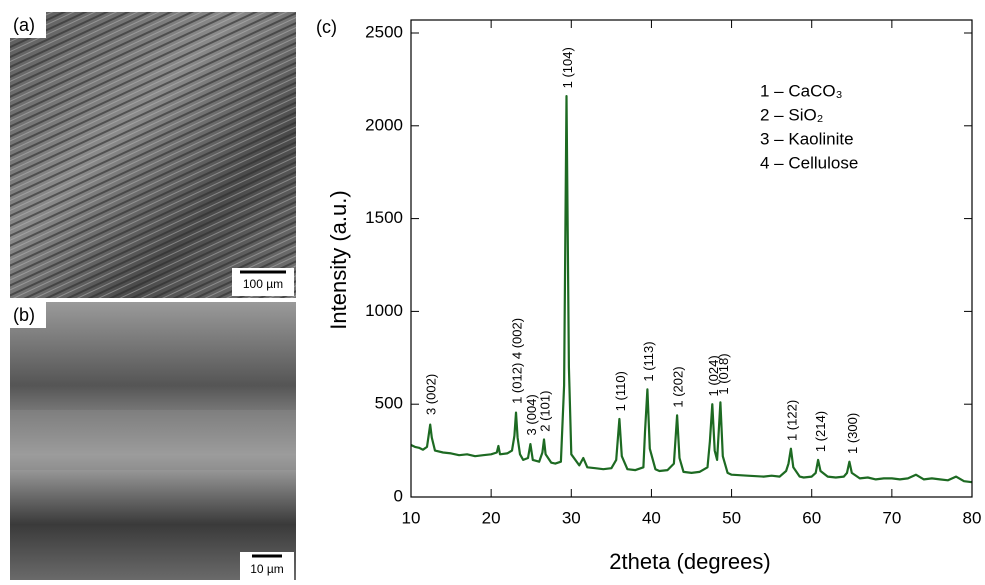 This screenshot has height=585, width=985. I want to click on y-tick-label: 1000, so click(384, 310).